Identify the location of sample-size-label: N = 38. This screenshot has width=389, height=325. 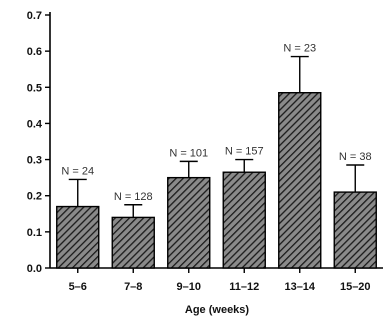
(355, 157).